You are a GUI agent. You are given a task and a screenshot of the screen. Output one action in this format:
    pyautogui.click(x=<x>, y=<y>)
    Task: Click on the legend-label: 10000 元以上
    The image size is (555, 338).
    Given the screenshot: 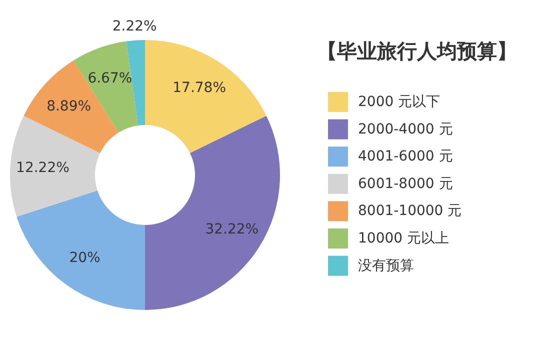 What is the action you would take?
    pyautogui.click(x=403, y=238)
    